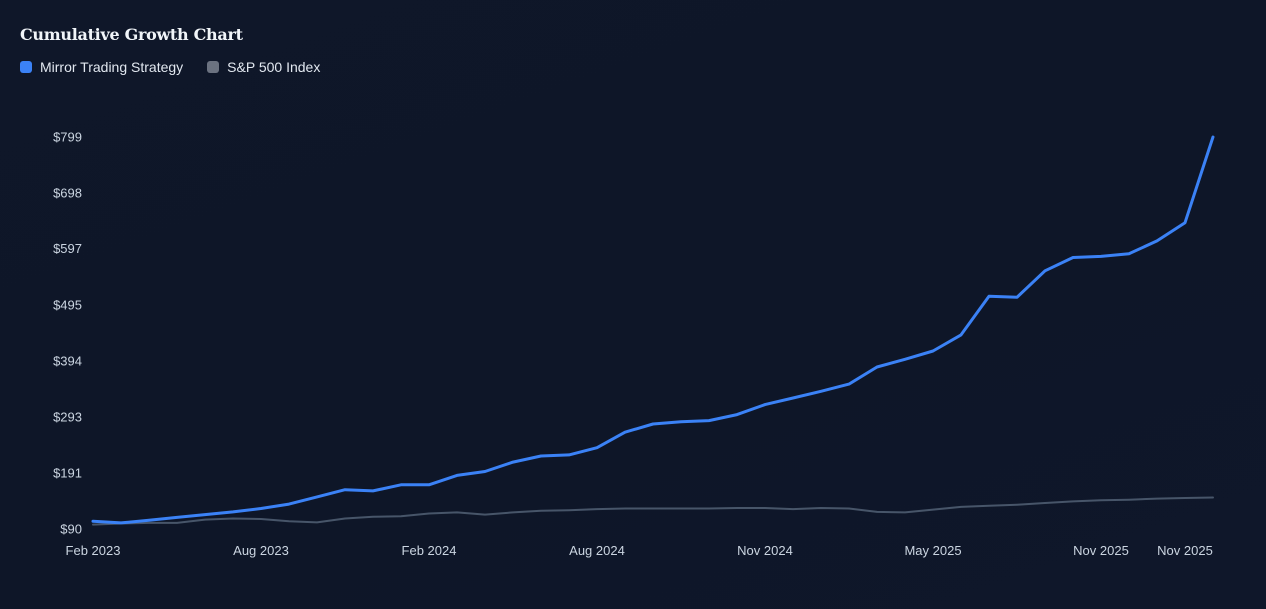 Image resolution: width=1266 pixels, height=609 pixels. Describe the element at coordinates (112, 67) in the screenshot. I see `legend-label-mirror: Mirror Trading Strategy` at that location.